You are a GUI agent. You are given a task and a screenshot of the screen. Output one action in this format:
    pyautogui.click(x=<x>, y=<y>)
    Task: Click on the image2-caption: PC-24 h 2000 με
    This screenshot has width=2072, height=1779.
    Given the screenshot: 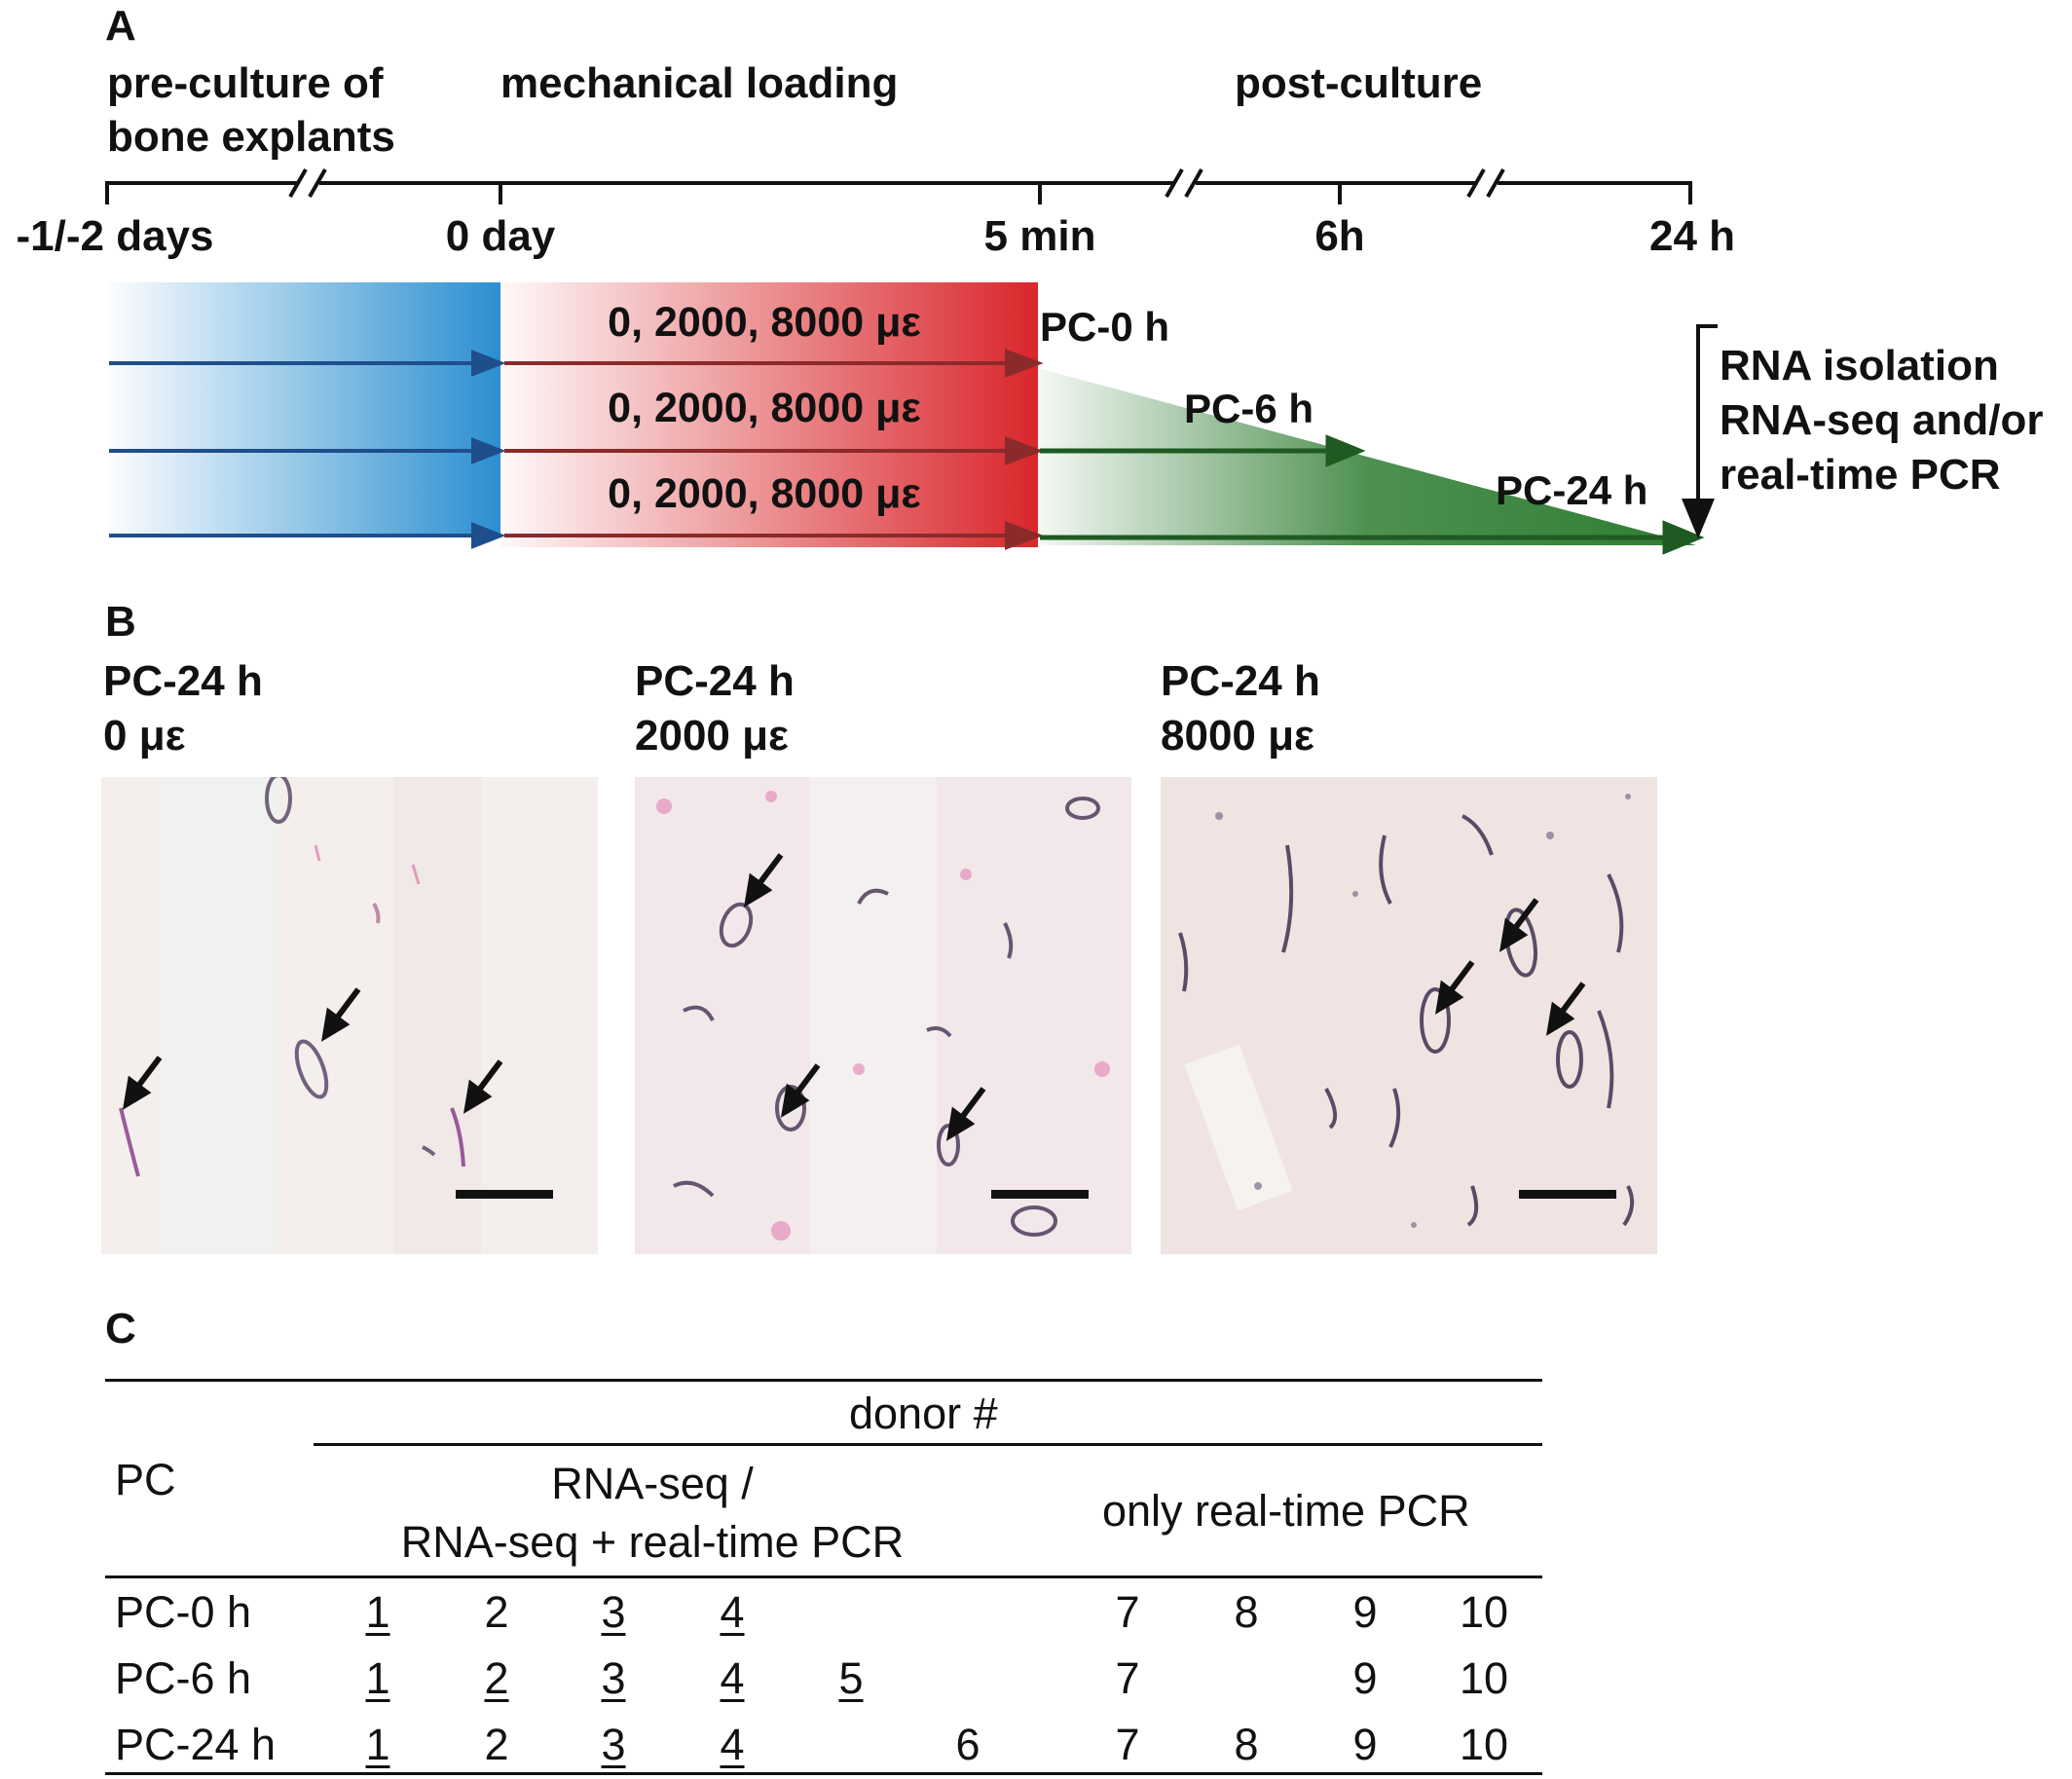 What is the action you would take?
    pyautogui.click(x=715, y=708)
    